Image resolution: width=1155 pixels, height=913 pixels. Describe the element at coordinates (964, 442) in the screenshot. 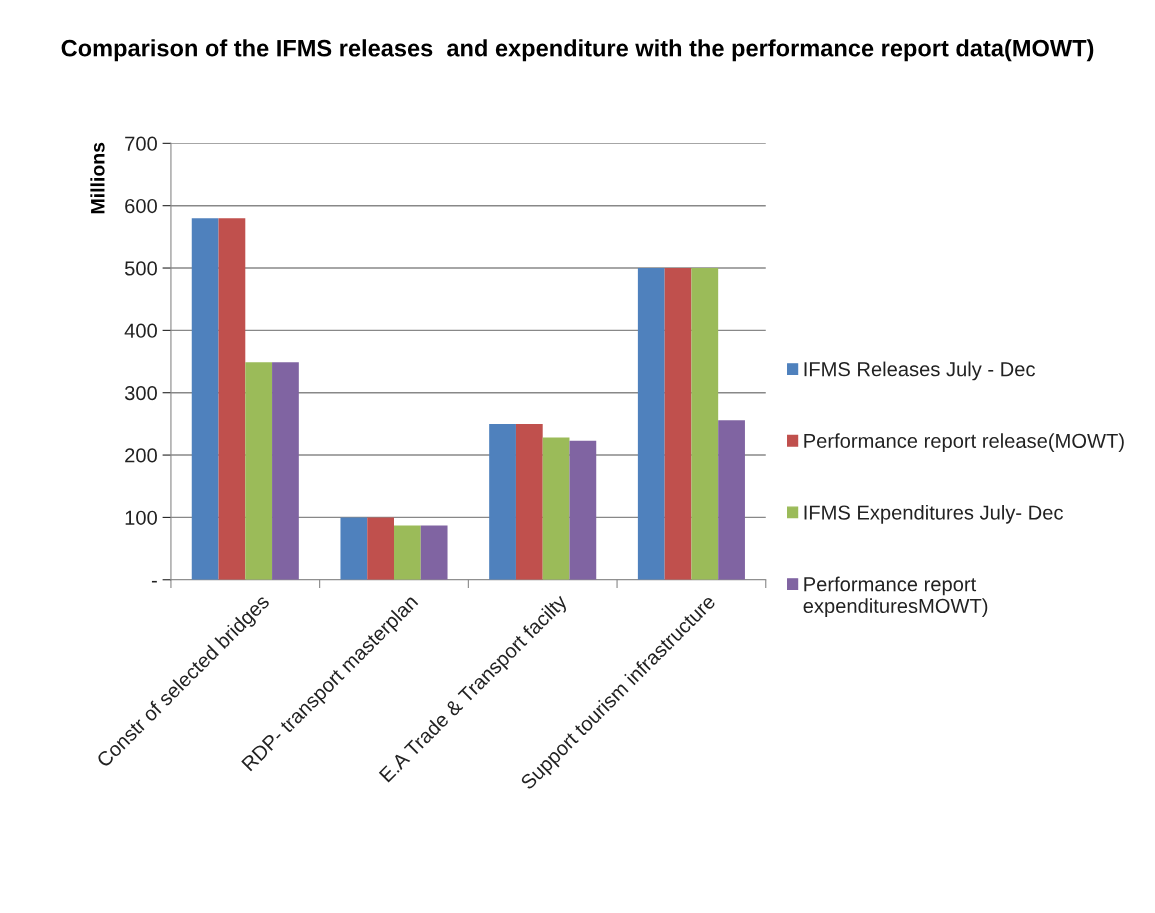

I see `legend-label: Performance report release(MOWT)` at that location.